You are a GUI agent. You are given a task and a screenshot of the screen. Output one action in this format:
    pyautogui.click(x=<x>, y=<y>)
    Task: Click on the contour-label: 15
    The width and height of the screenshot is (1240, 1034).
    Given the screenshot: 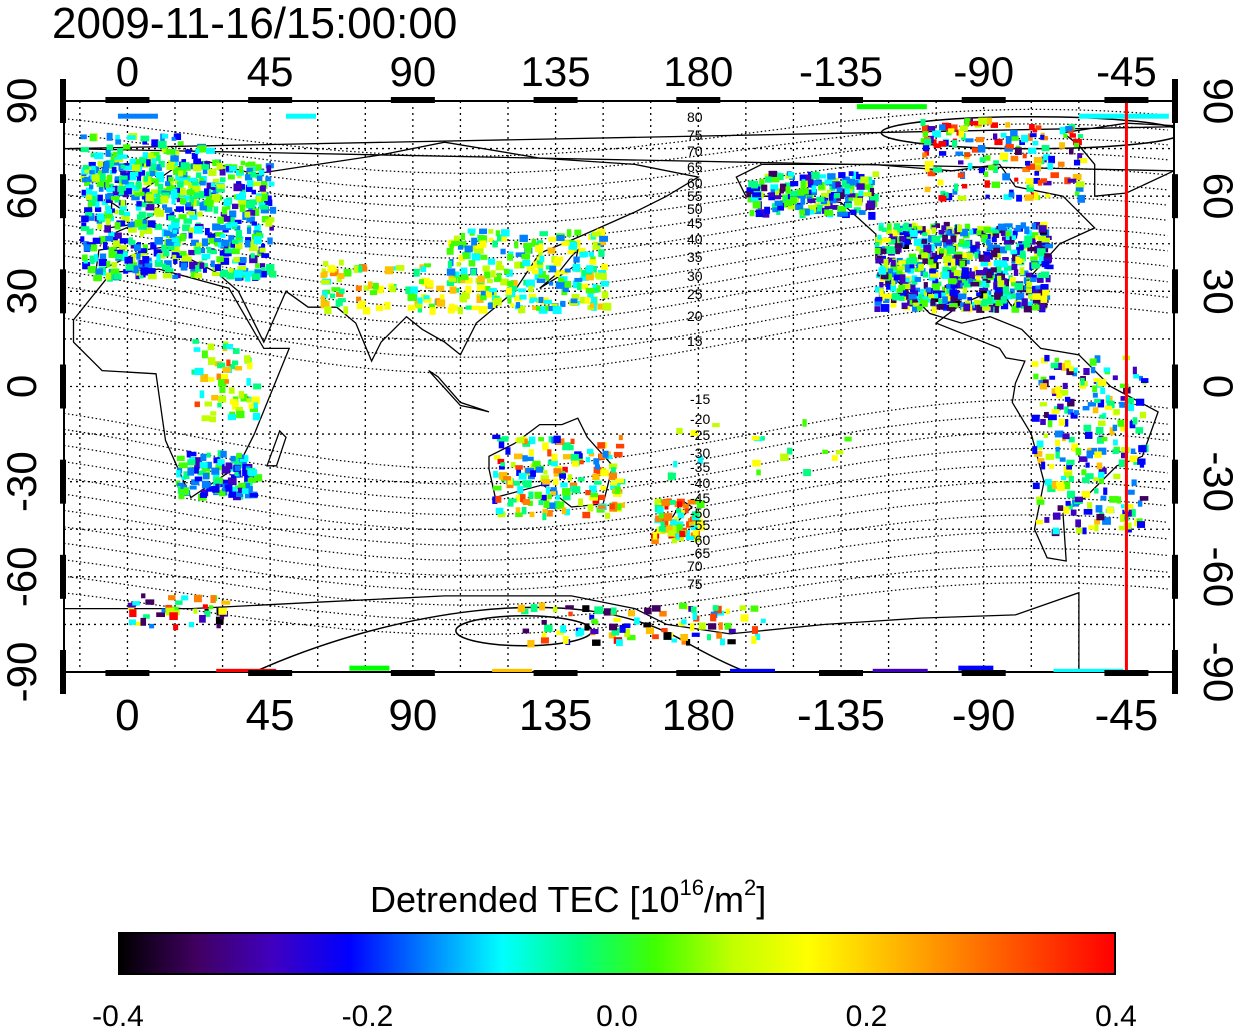 What is the action you would take?
    pyautogui.click(x=695, y=341)
    